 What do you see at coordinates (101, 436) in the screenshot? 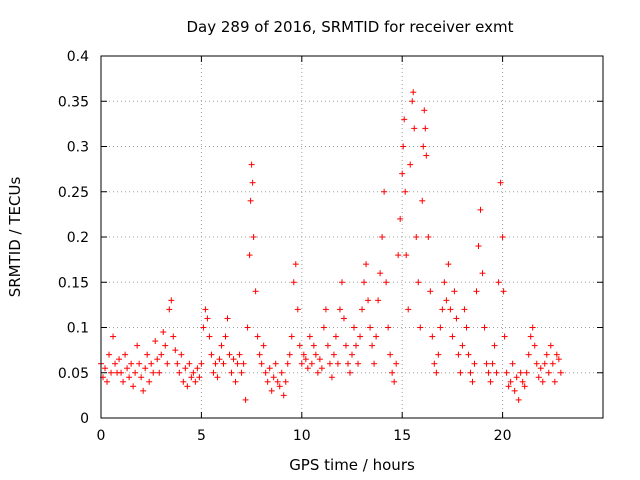
I see `x-tick-label: 0` at bounding box center [101, 436].